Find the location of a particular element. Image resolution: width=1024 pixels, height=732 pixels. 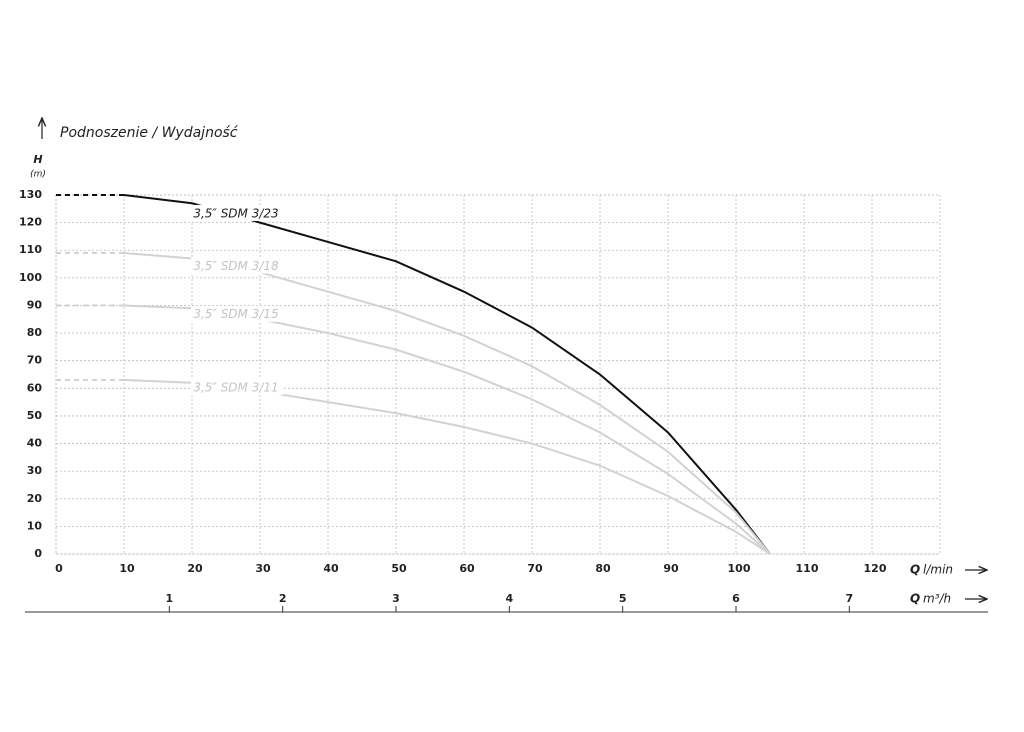

x2-tick-label: 3 is located at coordinates (396, 598).